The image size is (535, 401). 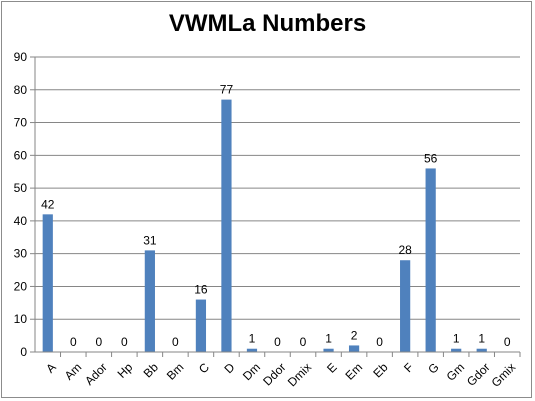 What do you see at coordinates (150, 240) in the screenshot?
I see `data-label: 31` at bounding box center [150, 240].